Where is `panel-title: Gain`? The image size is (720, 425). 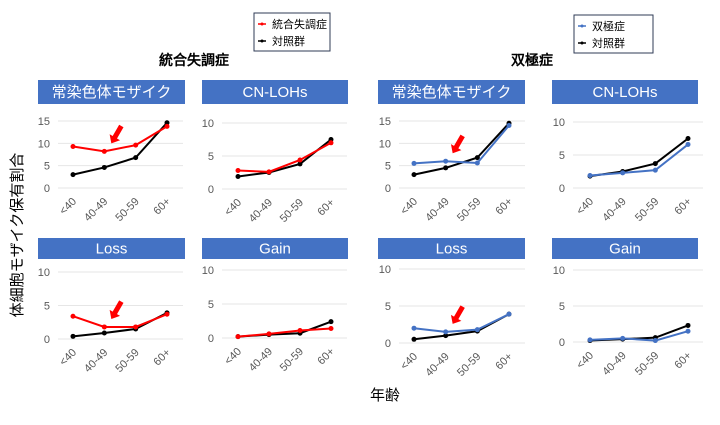
panel-title: Gain is located at coordinates (625, 249).